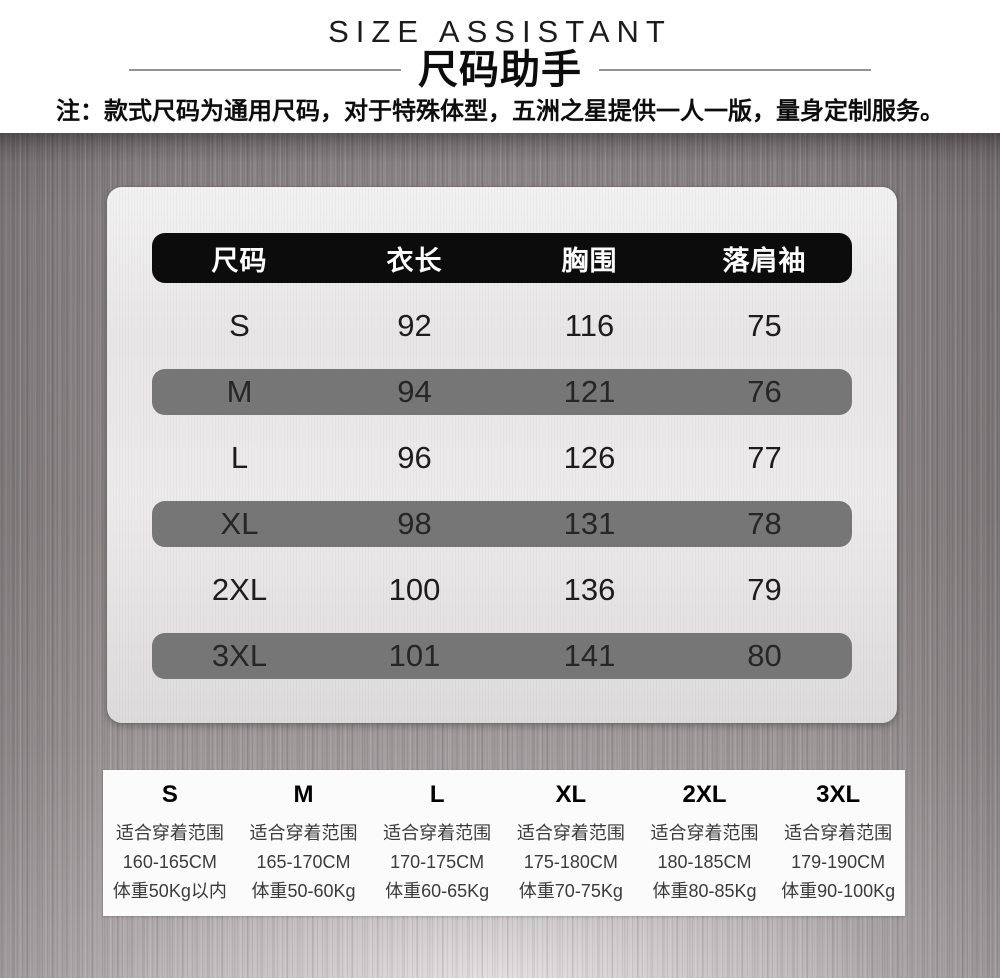 The width and height of the screenshot is (1000, 978). Describe the element at coordinates (764, 391) in the screenshot. I see `cell-sleeve: 76` at that location.